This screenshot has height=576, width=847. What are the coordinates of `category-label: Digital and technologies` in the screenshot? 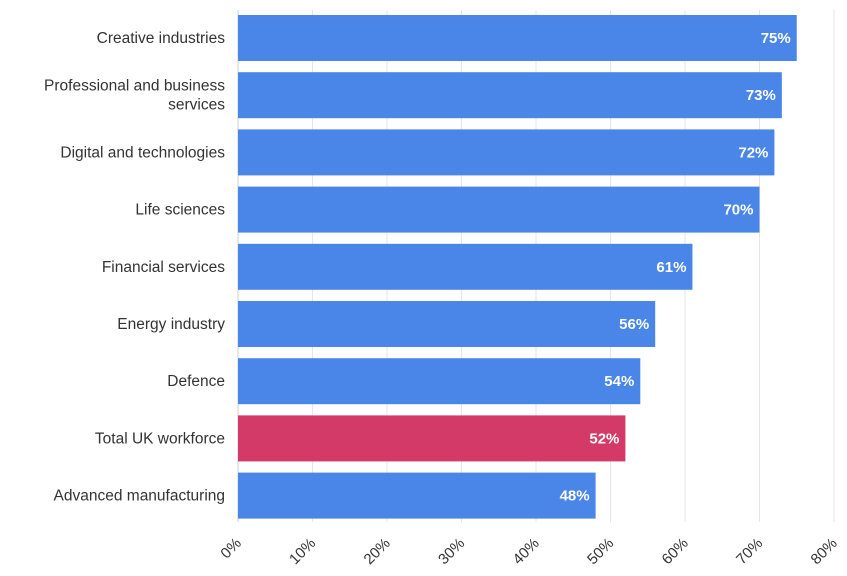 It's located at (142, 152).